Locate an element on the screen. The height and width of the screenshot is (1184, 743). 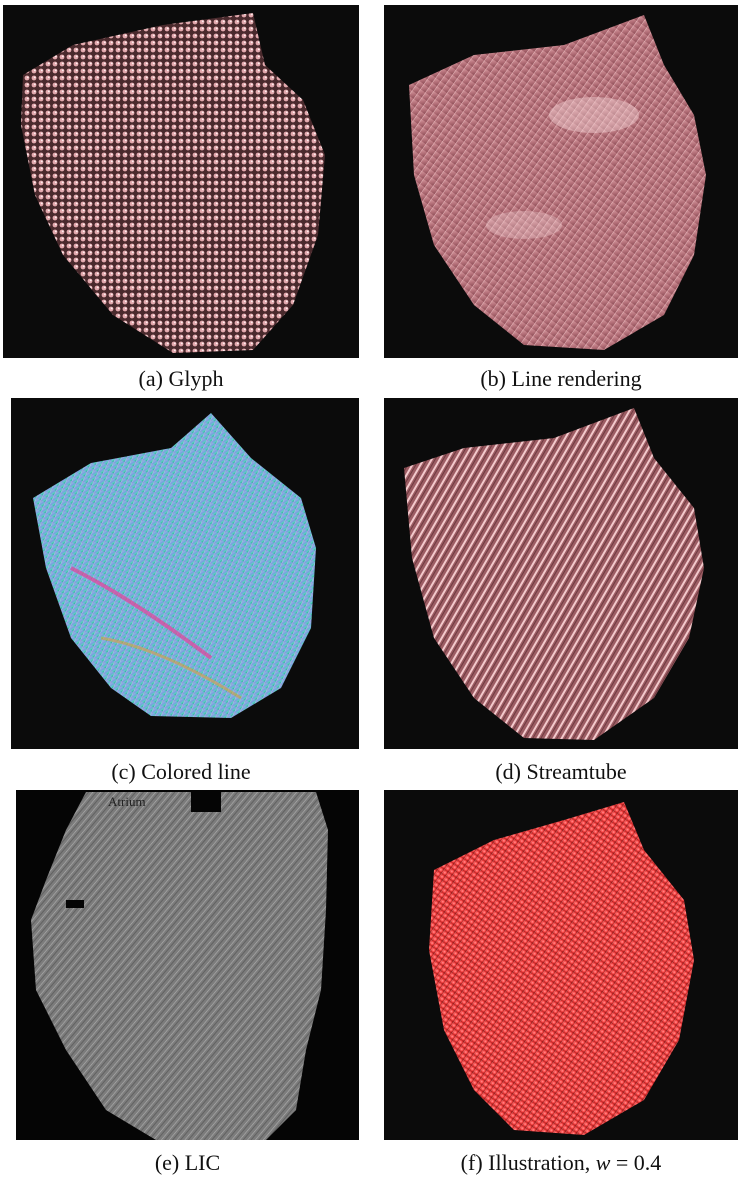
caption-colored-line: (c) Colored line is located at coordinates (181, 771).